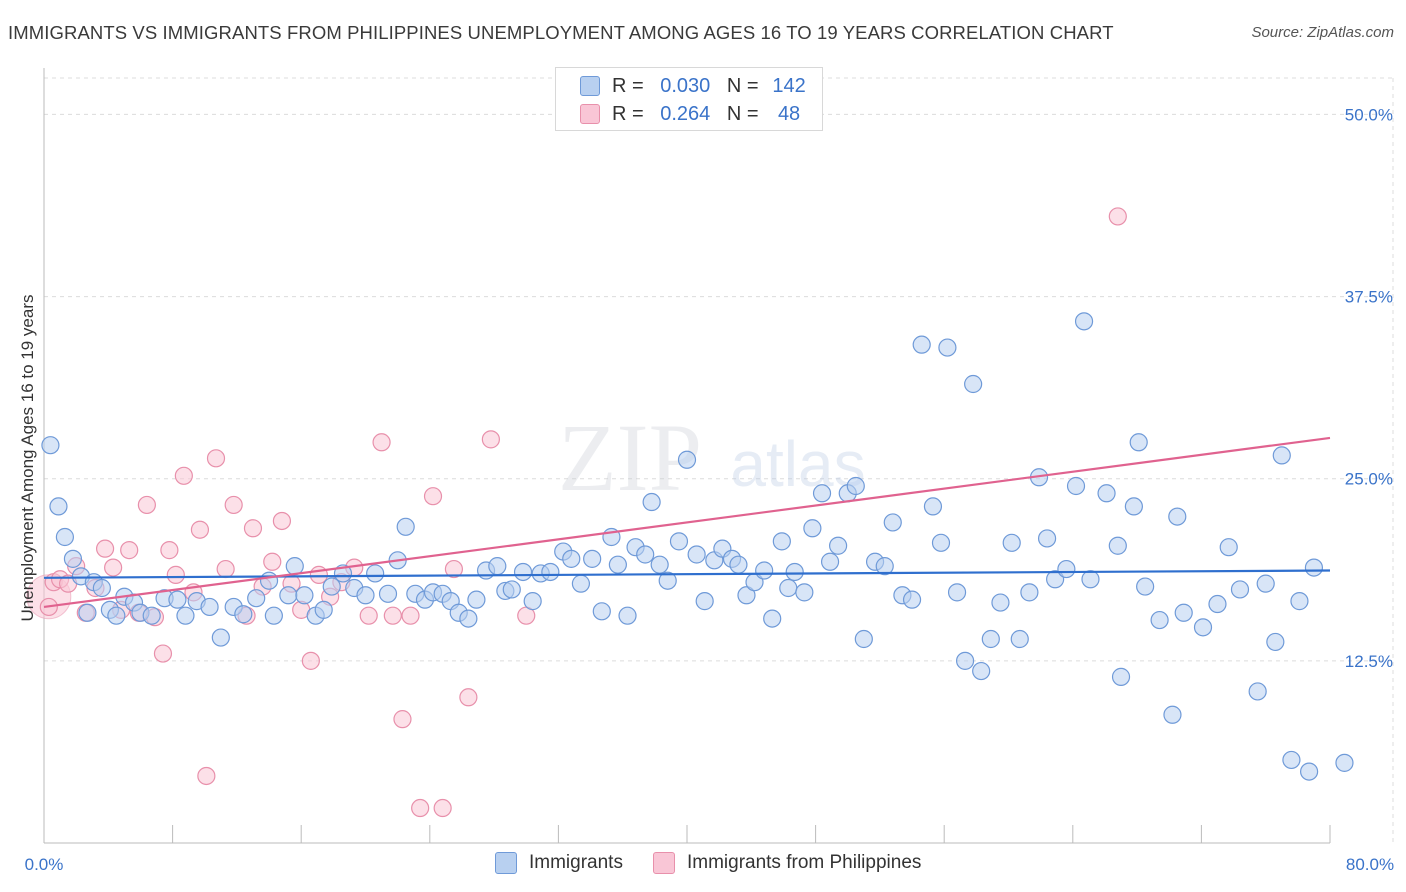 Image resolution: width=1406 pixels, height=892 pixels. Describe the element at coordinates (687, 574) in the screenshot. I see `immigrants-trend-line` at that location.